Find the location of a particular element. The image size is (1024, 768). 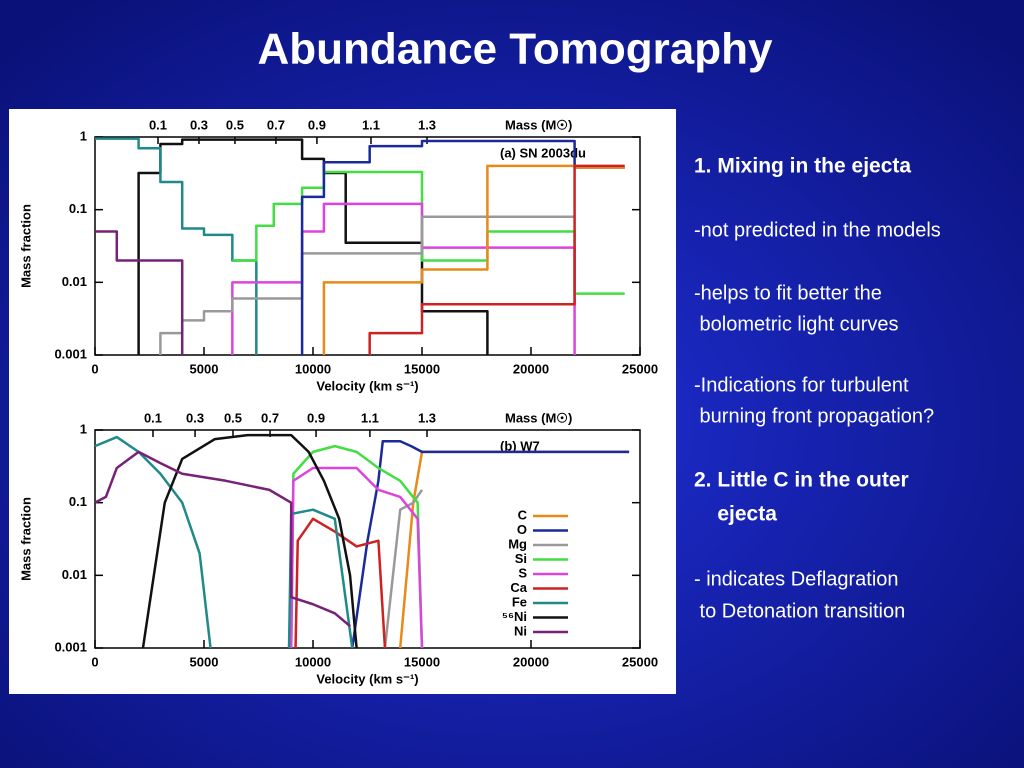

legend-label: S is located at coordinates (522, 572).